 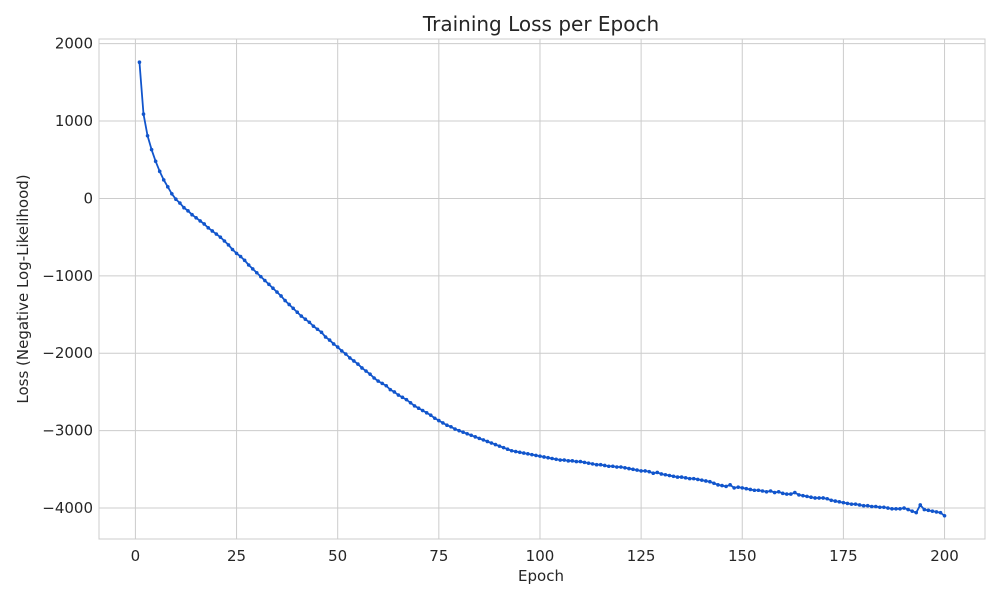 I want to click on chart-title: Training Loss per Epoch, so click(x=540, y=24).